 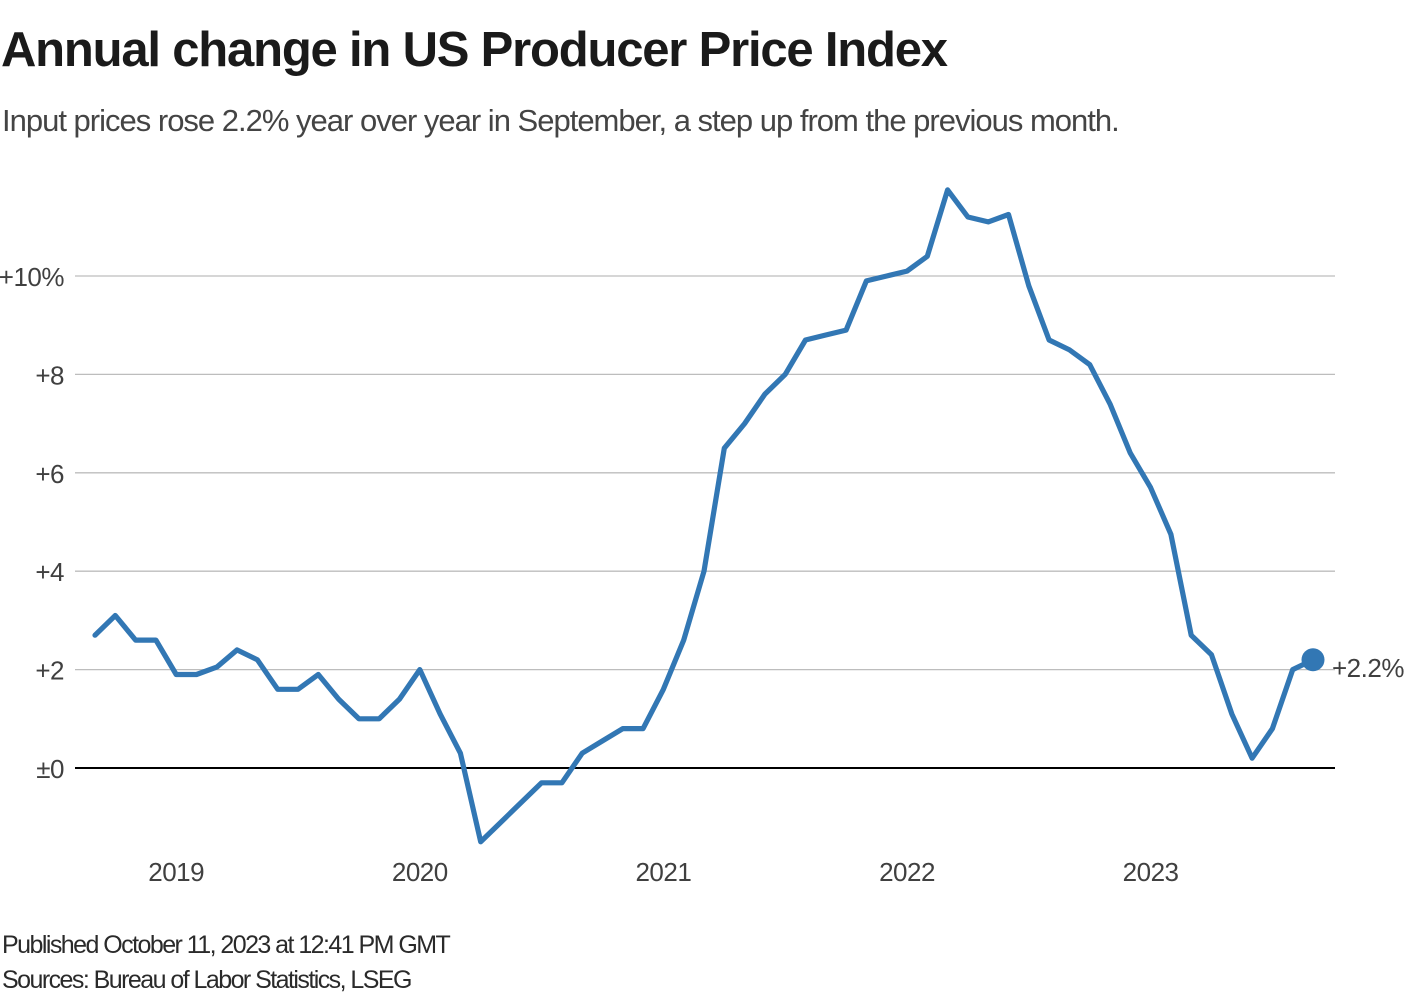 I want to click on svg-text: +4, so click(x=49, y=572).